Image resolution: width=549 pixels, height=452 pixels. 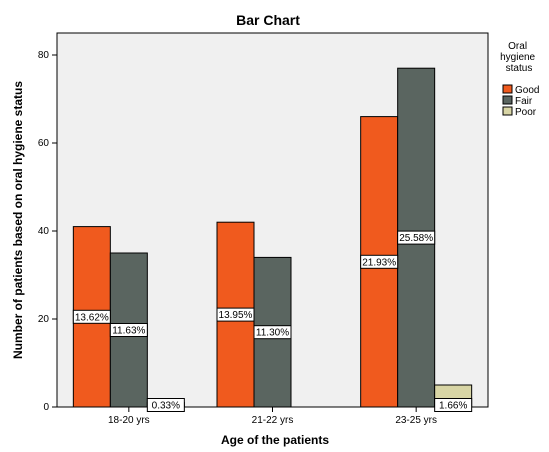 I want to click on legend-swatch-poor, so click(x=507, y=111).